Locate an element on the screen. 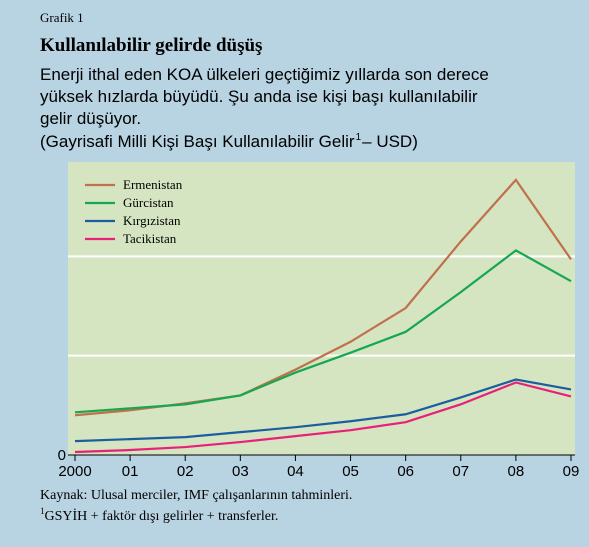 The height and width of the screenshot is (547, 589). x-tick-label: 07 is located at coordinates (460, 471).